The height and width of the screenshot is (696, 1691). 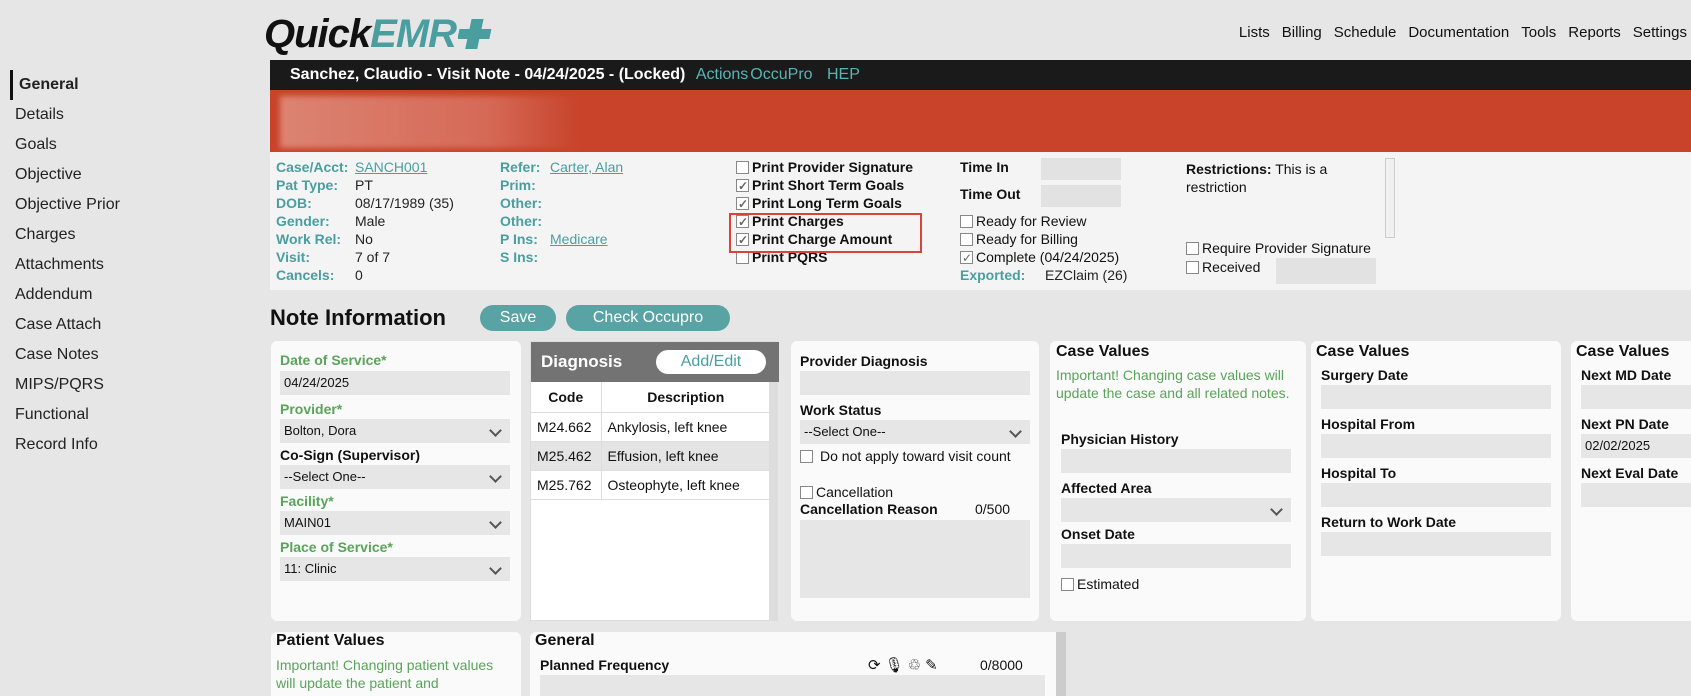 What do you see at coordinates (1286, 248) in the screenshot?
I see `require-signature-label: Require Provider Signature` at bounding box center [1286, 248].